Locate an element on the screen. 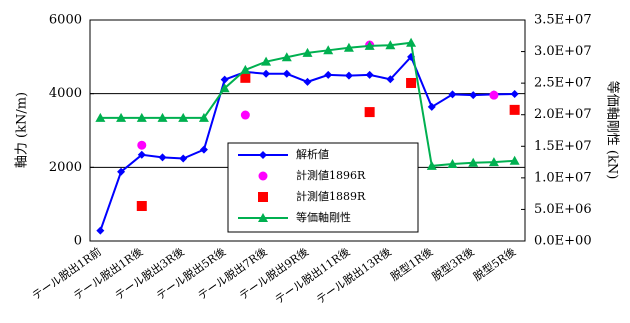 This screenshot has height=323, width=630. x-tick-label: テール脱出7R後 is located at coordinates (232, 273).